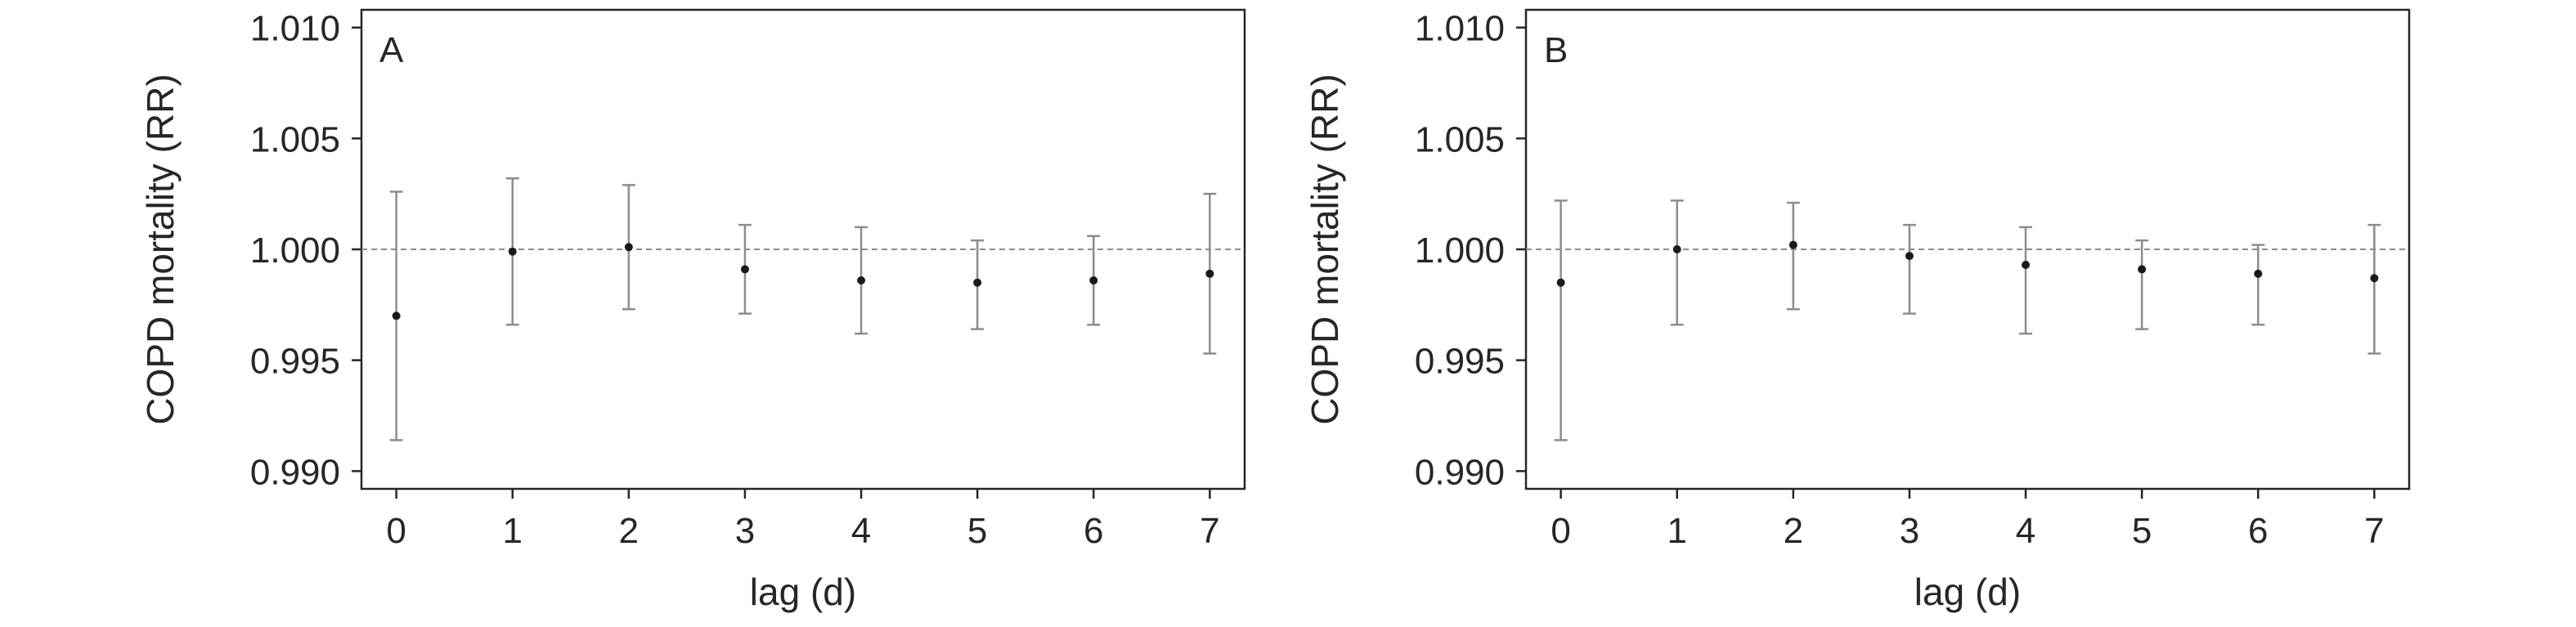  I want to click on panel-label: A, so click(391, 50).